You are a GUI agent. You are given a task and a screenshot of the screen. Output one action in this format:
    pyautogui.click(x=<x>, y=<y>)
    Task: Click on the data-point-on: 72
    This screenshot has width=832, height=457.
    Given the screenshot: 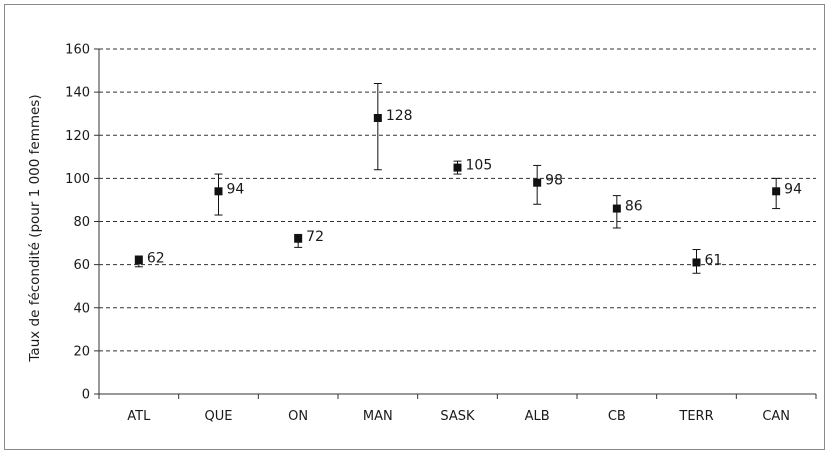 What is the action you would take?
    pyautogui.click(x=309, y=238)
    